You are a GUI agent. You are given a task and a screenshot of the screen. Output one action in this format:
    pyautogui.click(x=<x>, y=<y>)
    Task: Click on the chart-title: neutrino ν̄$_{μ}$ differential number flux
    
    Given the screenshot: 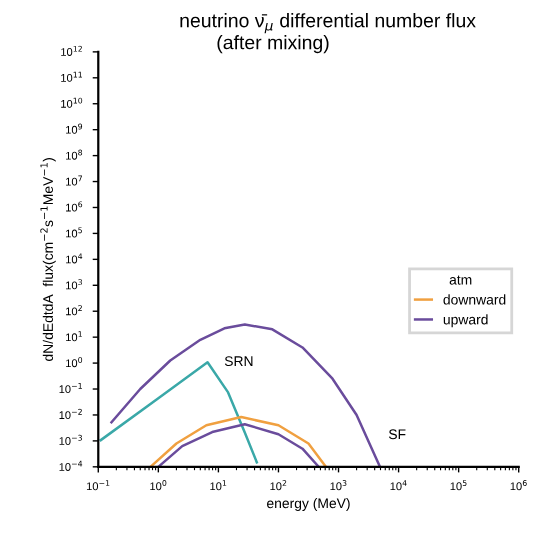 What is the action you would take?
    pyautogui.click(x=328, y=23)
    